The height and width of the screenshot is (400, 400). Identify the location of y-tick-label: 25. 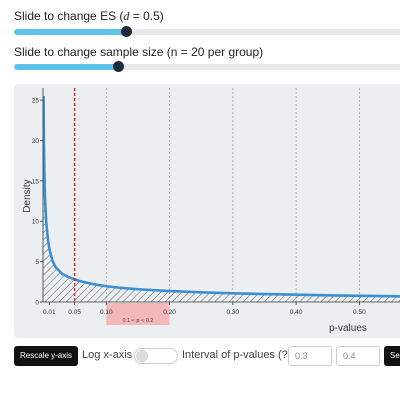
(36, 101).